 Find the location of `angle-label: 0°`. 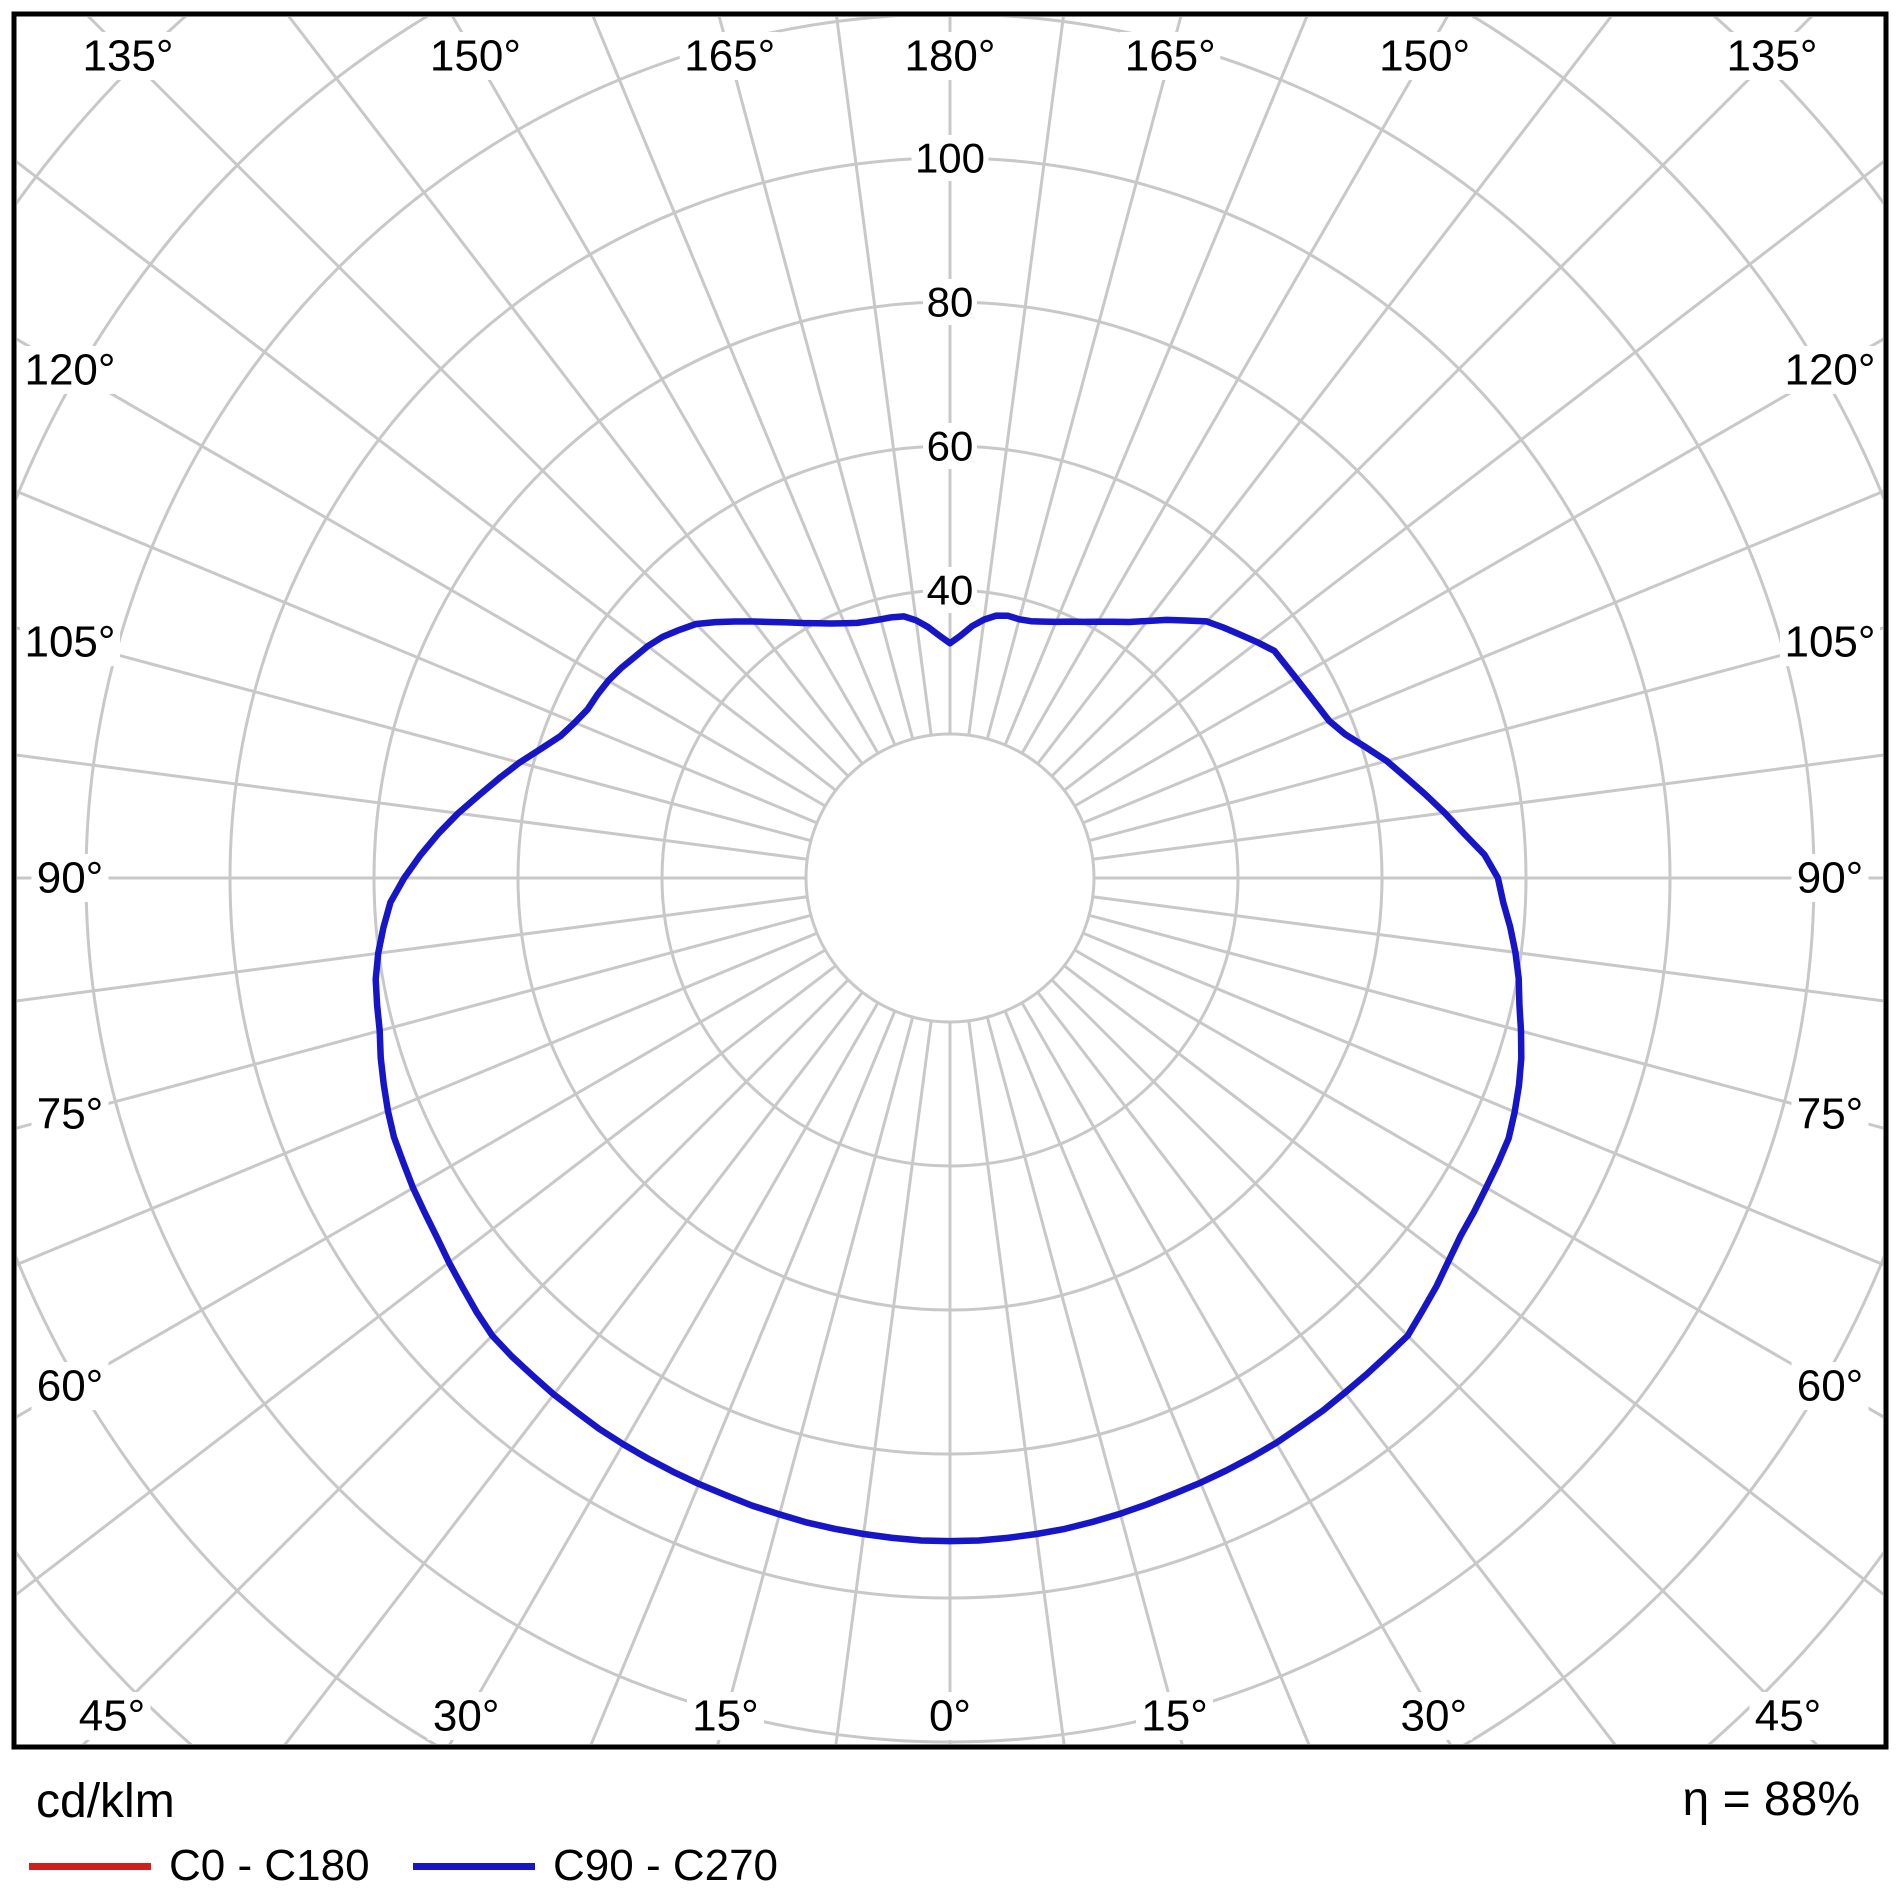

angle-label: 0° is located at coordinates (950, 1716).